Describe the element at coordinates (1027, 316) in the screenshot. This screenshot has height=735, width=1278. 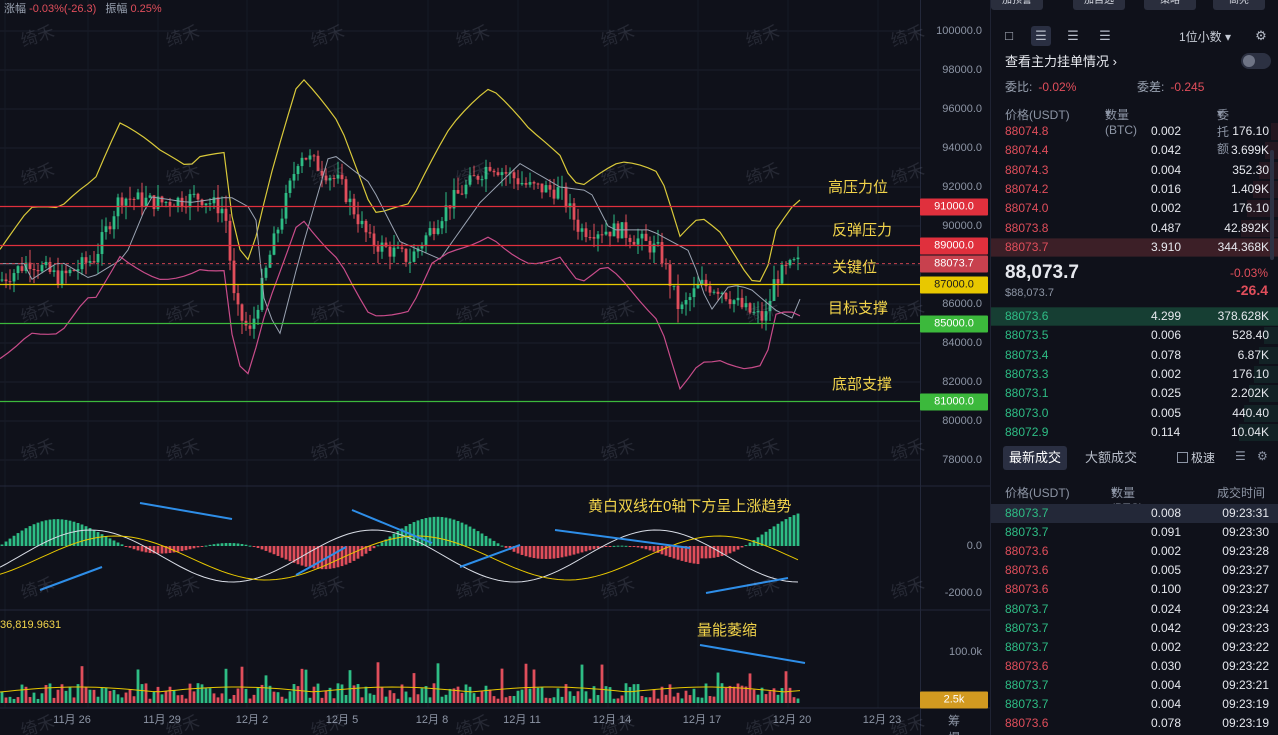
I see `orderbook-price: 88073.6` at that location.